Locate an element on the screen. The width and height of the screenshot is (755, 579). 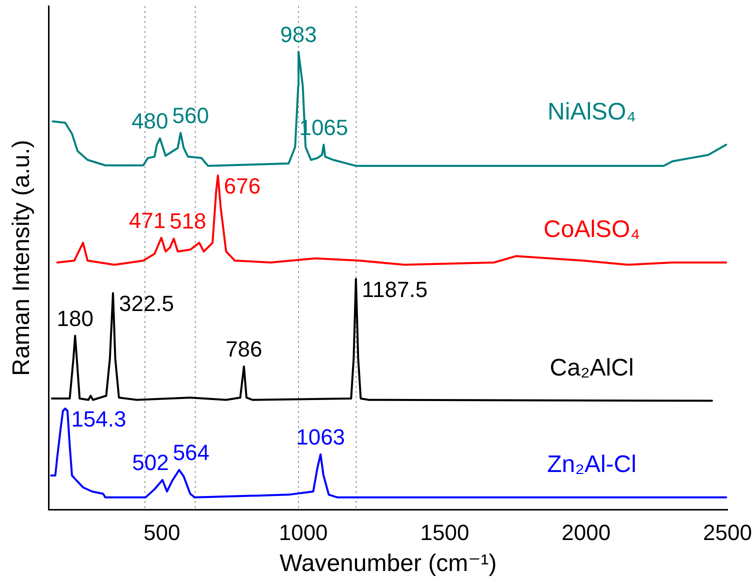
annotation: 676 is located at coordinates (242, 186).